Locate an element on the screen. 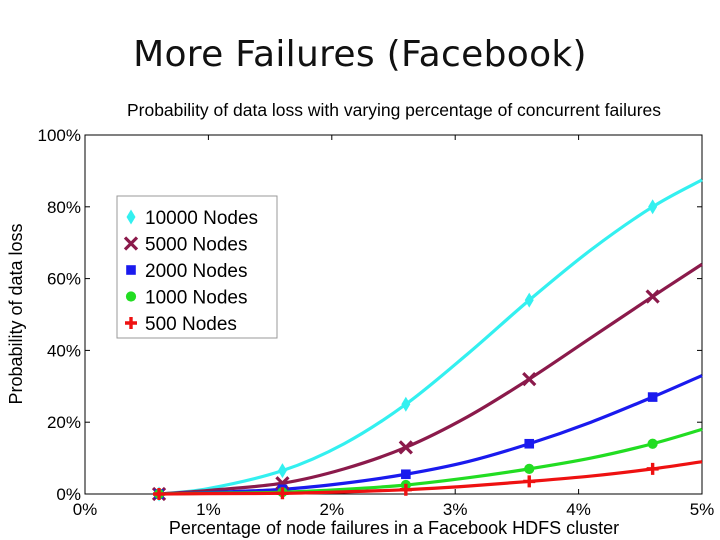 Image resolution: width=720 pixels, height=540 pixels. legend-label-1000-nodes: 1000 Nodes is located at coordinates (196, 298).